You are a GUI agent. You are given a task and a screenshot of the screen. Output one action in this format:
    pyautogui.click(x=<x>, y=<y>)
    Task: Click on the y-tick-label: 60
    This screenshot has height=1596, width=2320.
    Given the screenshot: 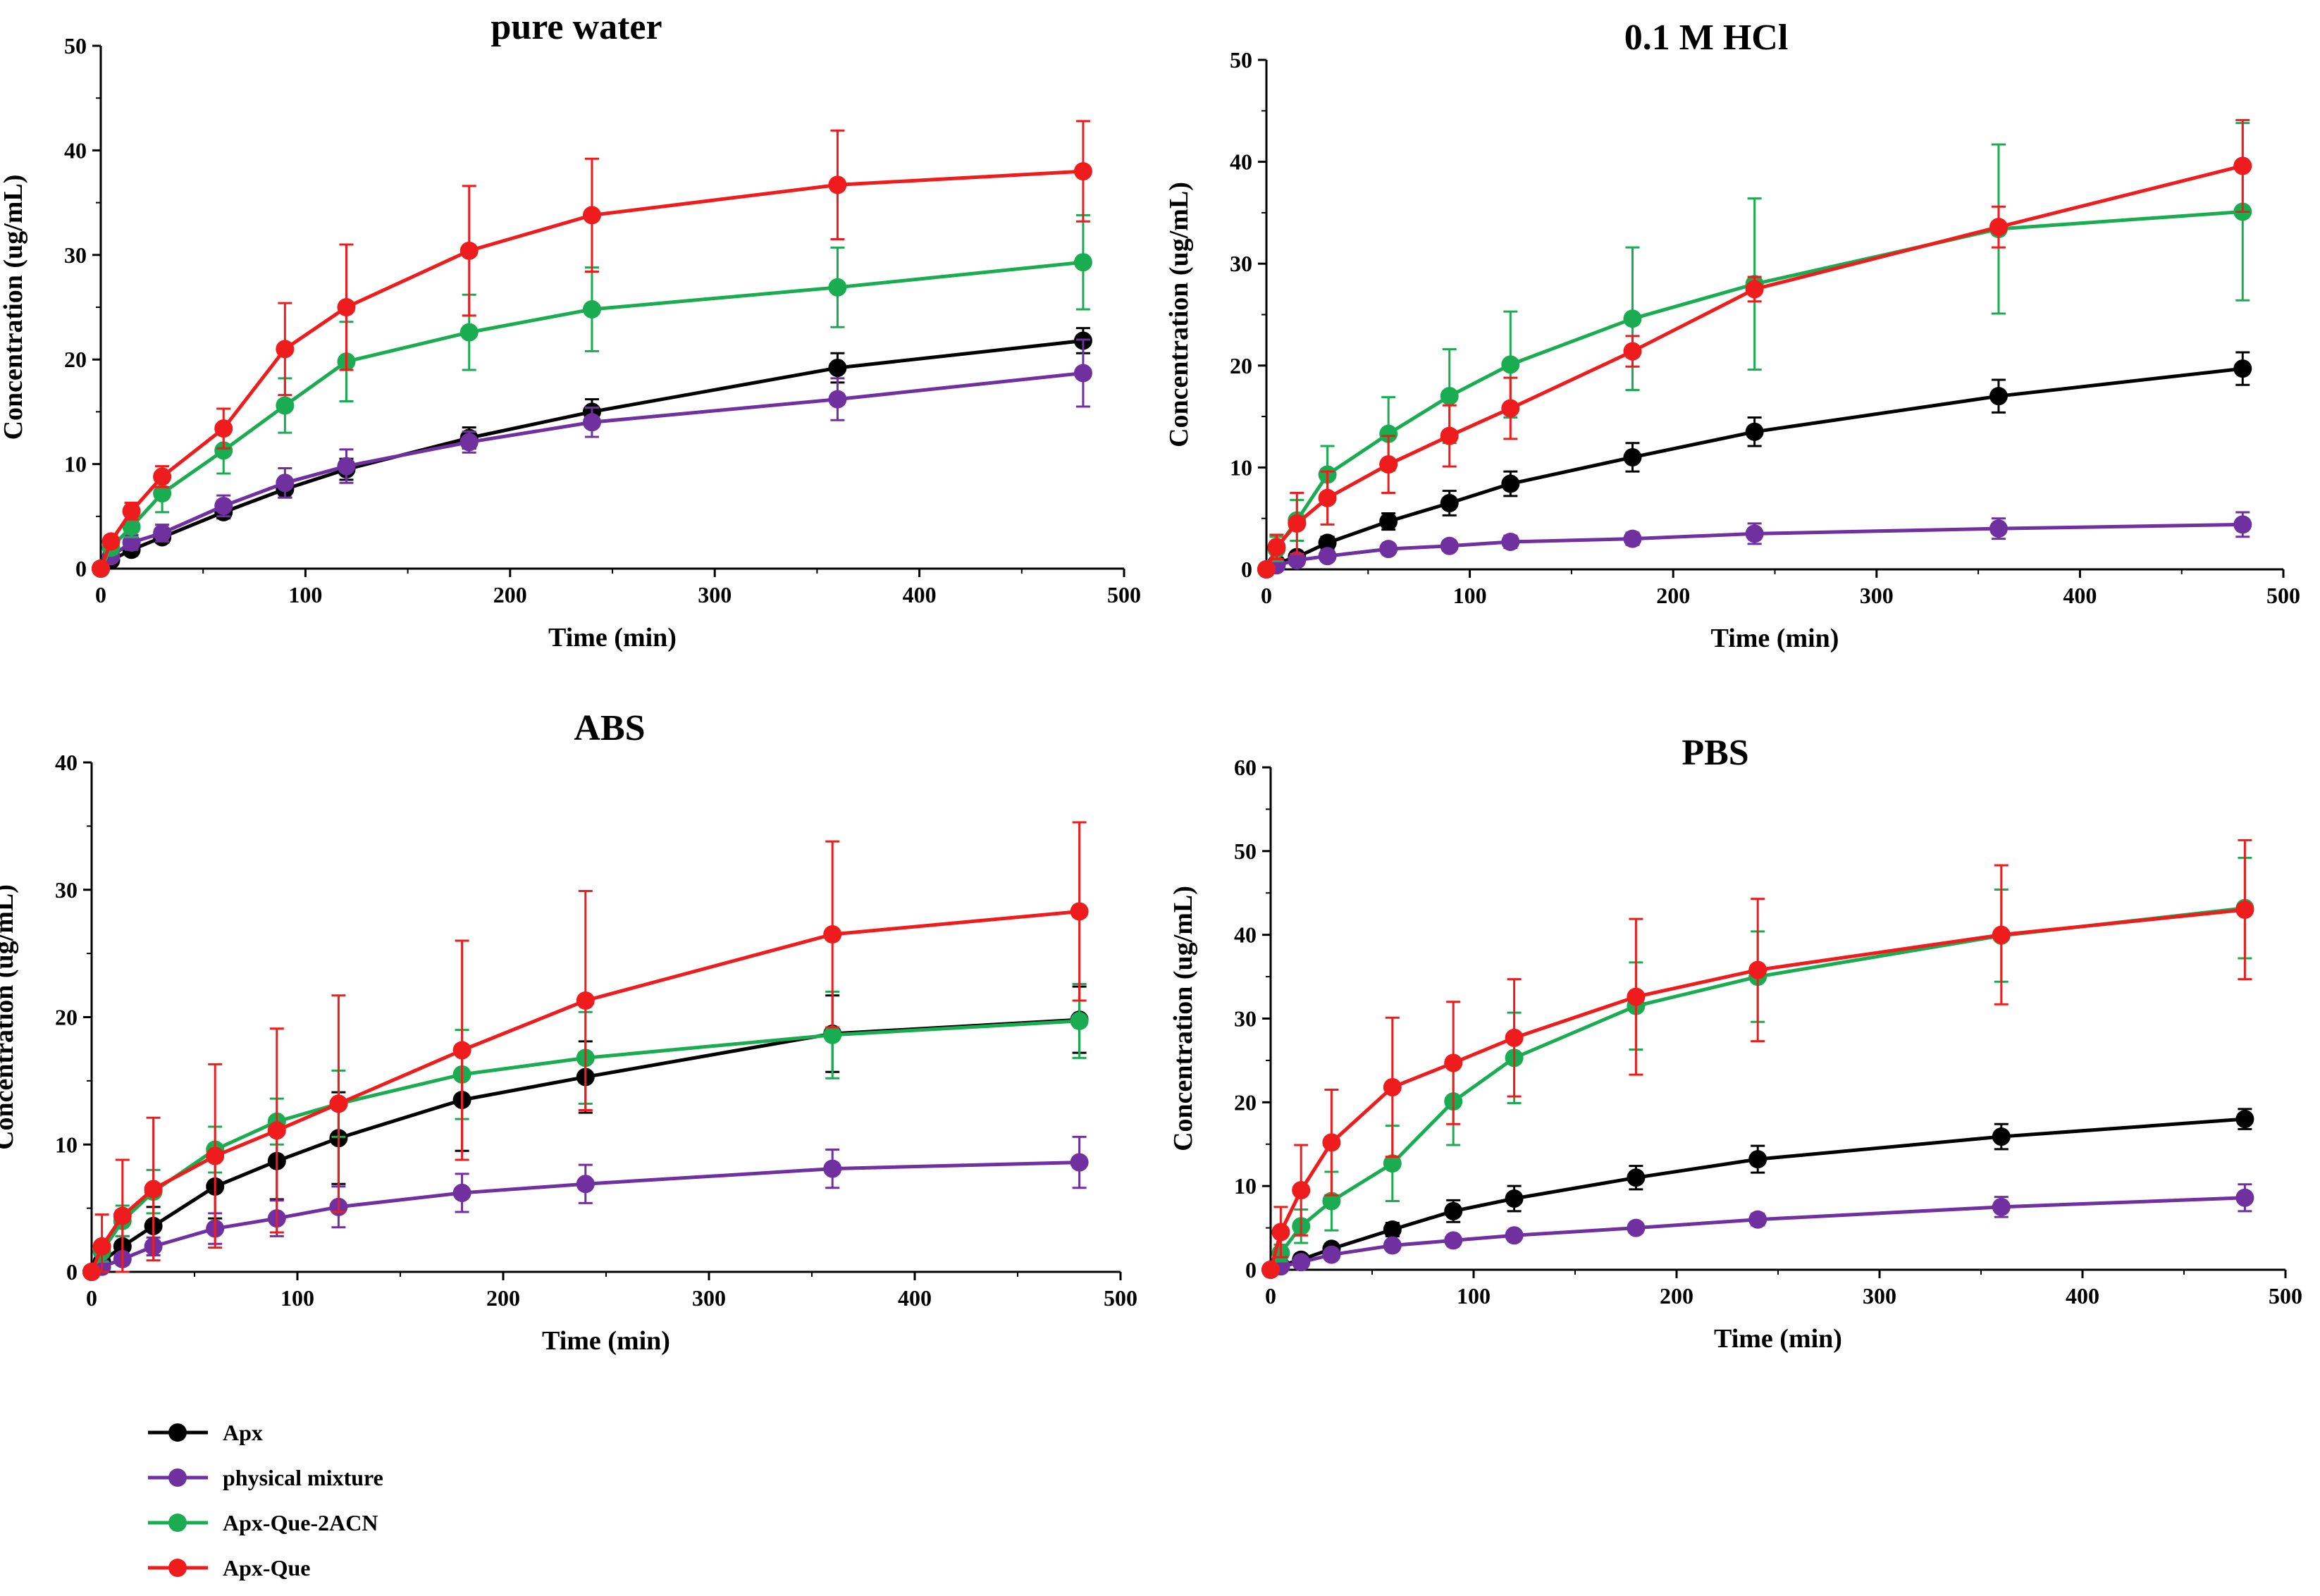 What is the action you would take?
    pyautogui.click(x=1245, y=768)
    